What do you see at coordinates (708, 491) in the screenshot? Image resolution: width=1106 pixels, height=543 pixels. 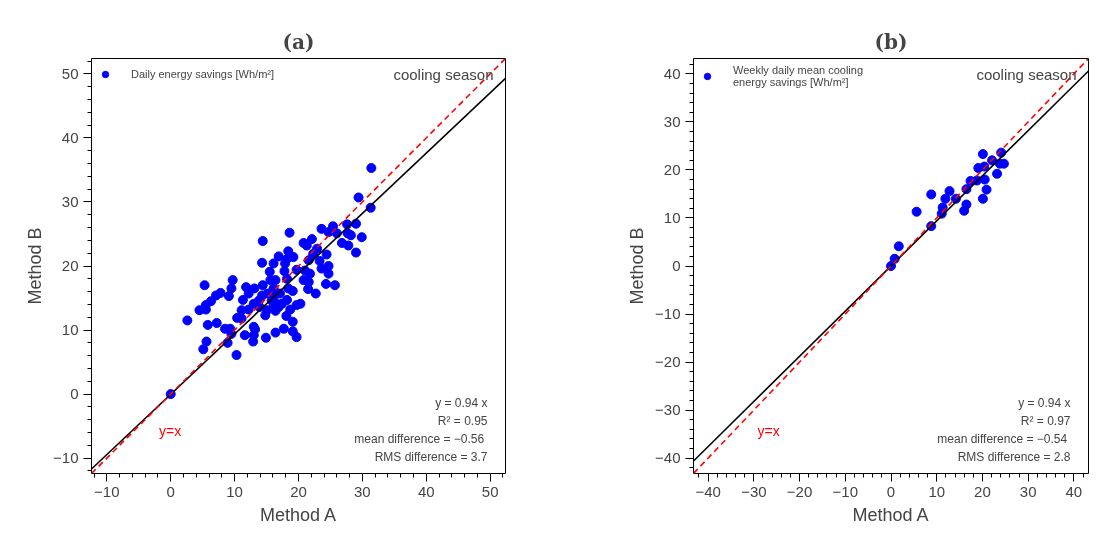 I see `x-tick-label: −40` at bounding box center [708, 491].